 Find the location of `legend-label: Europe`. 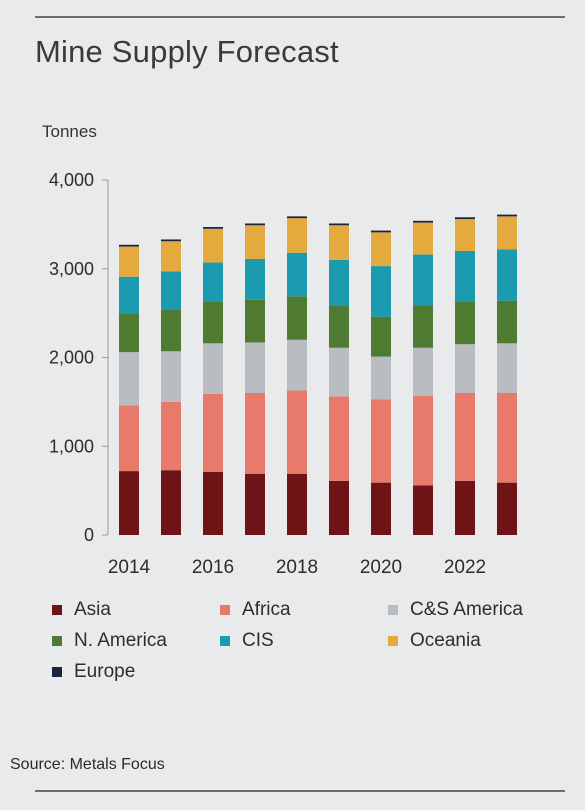

legend-label: Europe is located at coordinates (105, 671).